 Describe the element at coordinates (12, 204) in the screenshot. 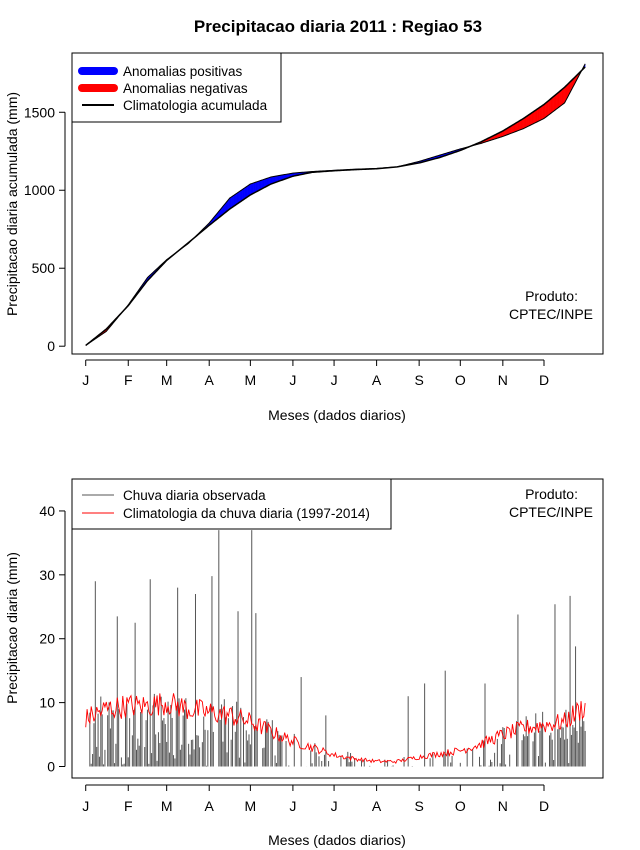

I see `y-axis-label-top: Precipitacao diaria acumulada (mm)` at that location.